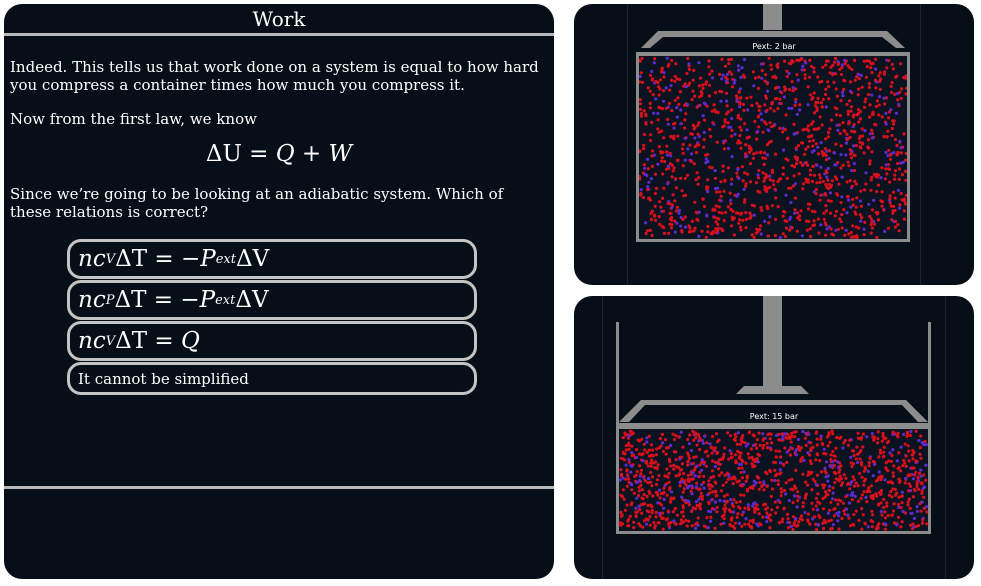  I want to click on option-1-n: n, so click(85, 259).